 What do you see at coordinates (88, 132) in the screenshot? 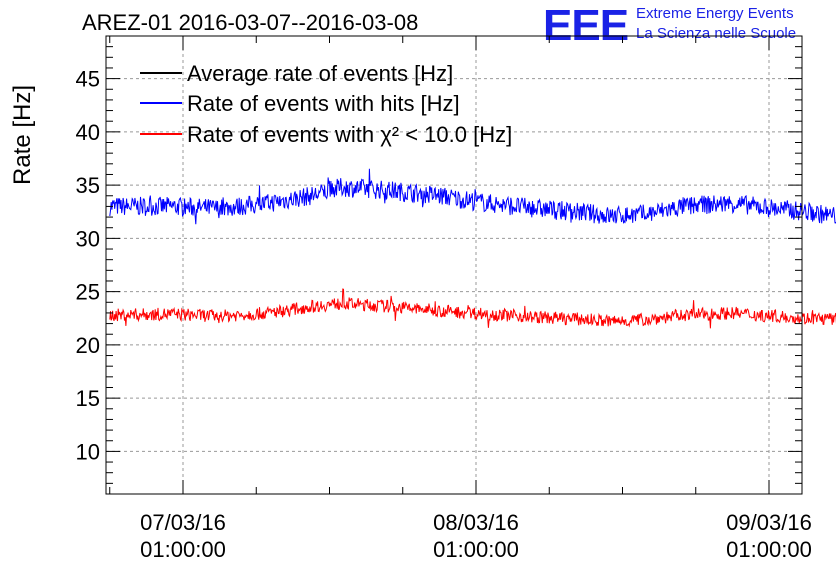
I see `y-tick-label: 40` at bounding box center [88, 132].